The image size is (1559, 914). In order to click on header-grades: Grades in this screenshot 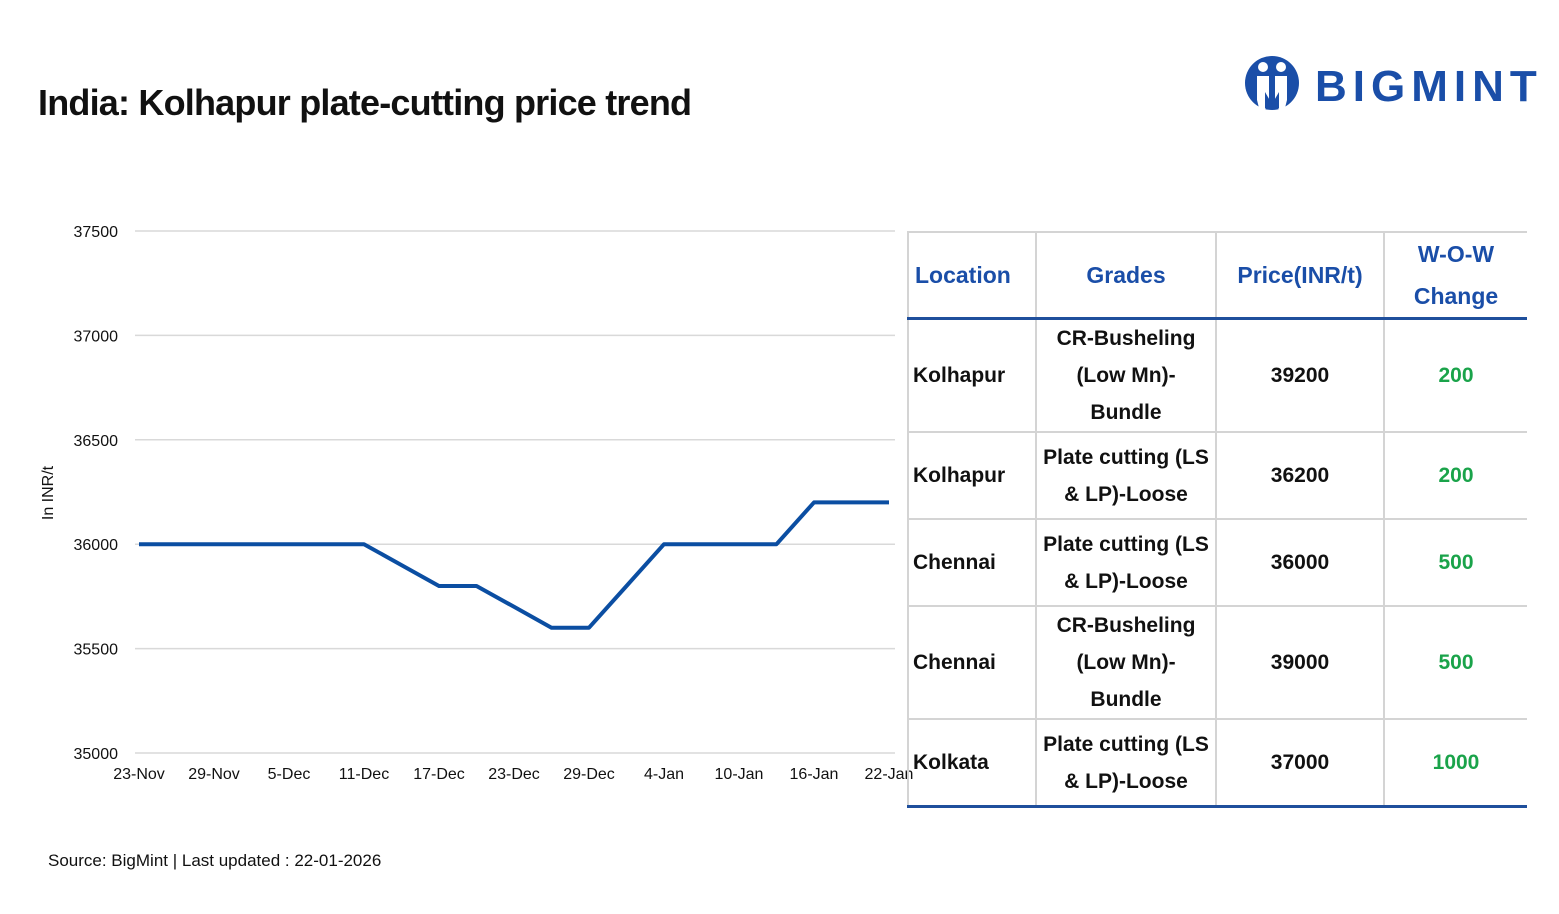, I will do `click(1126, 275)`.